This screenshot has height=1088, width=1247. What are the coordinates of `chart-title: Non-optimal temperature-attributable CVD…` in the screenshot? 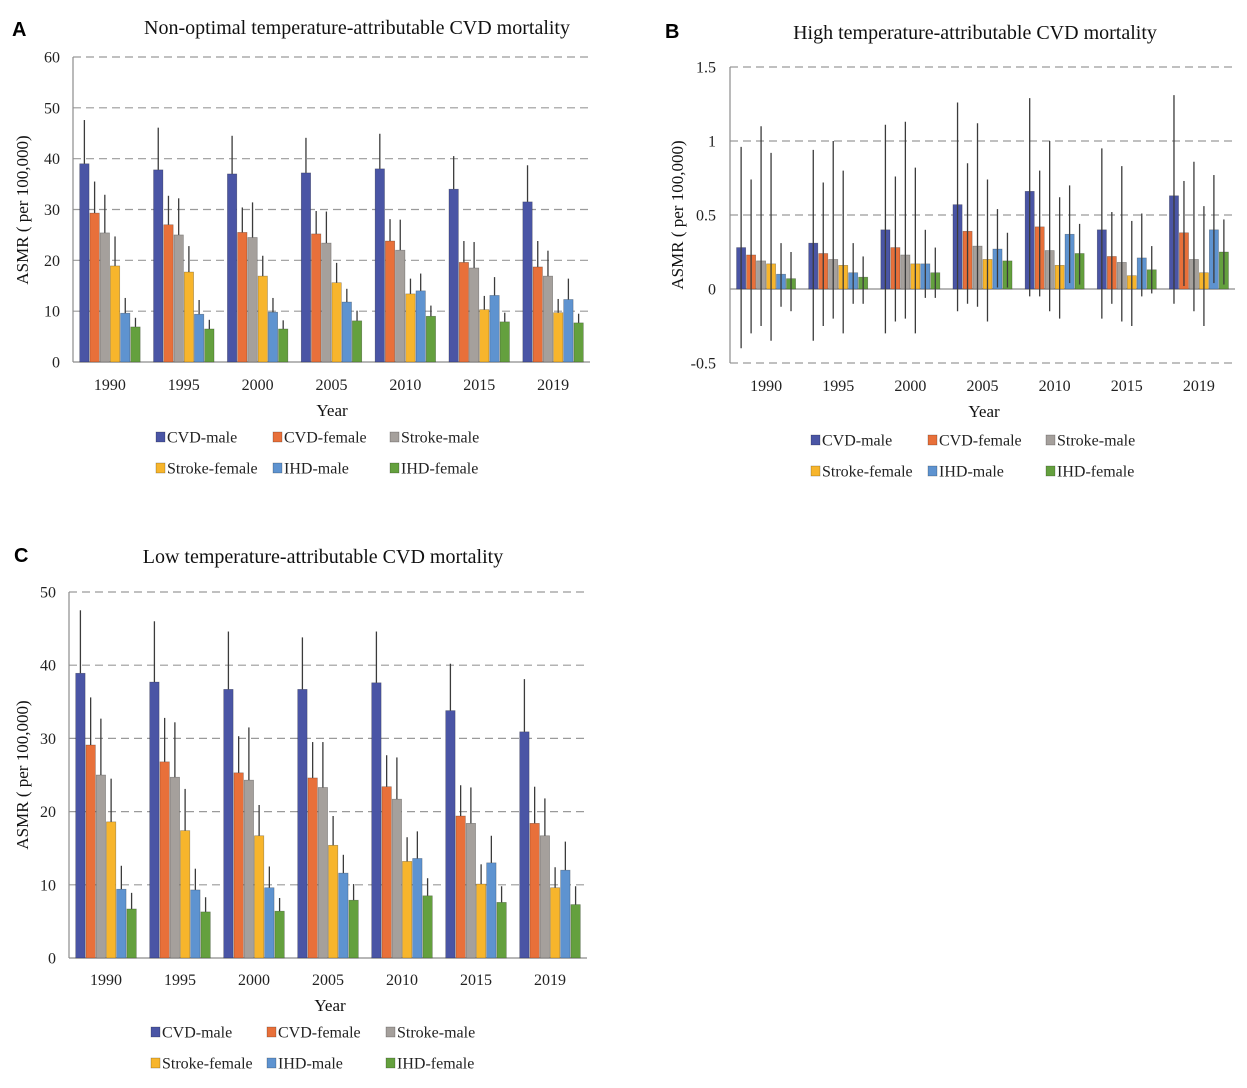 It's located at (357, 28).